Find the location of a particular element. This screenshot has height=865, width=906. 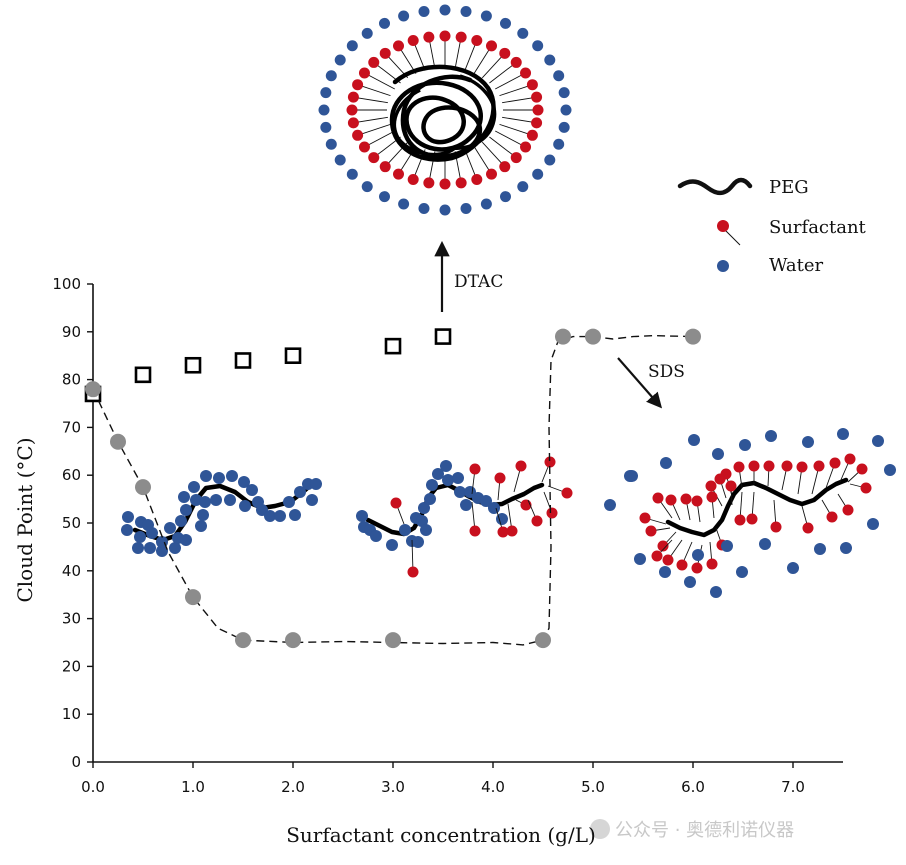

x-tick-label: 4.0 is located at coordinates (493, 787).